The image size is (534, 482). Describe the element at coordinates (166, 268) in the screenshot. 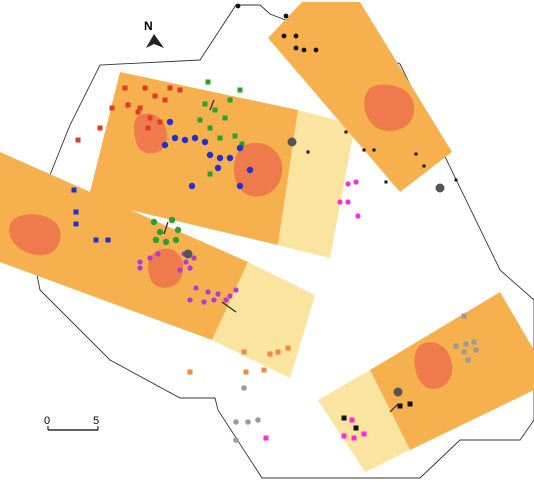

I see `band-2-patch-b` at that location.